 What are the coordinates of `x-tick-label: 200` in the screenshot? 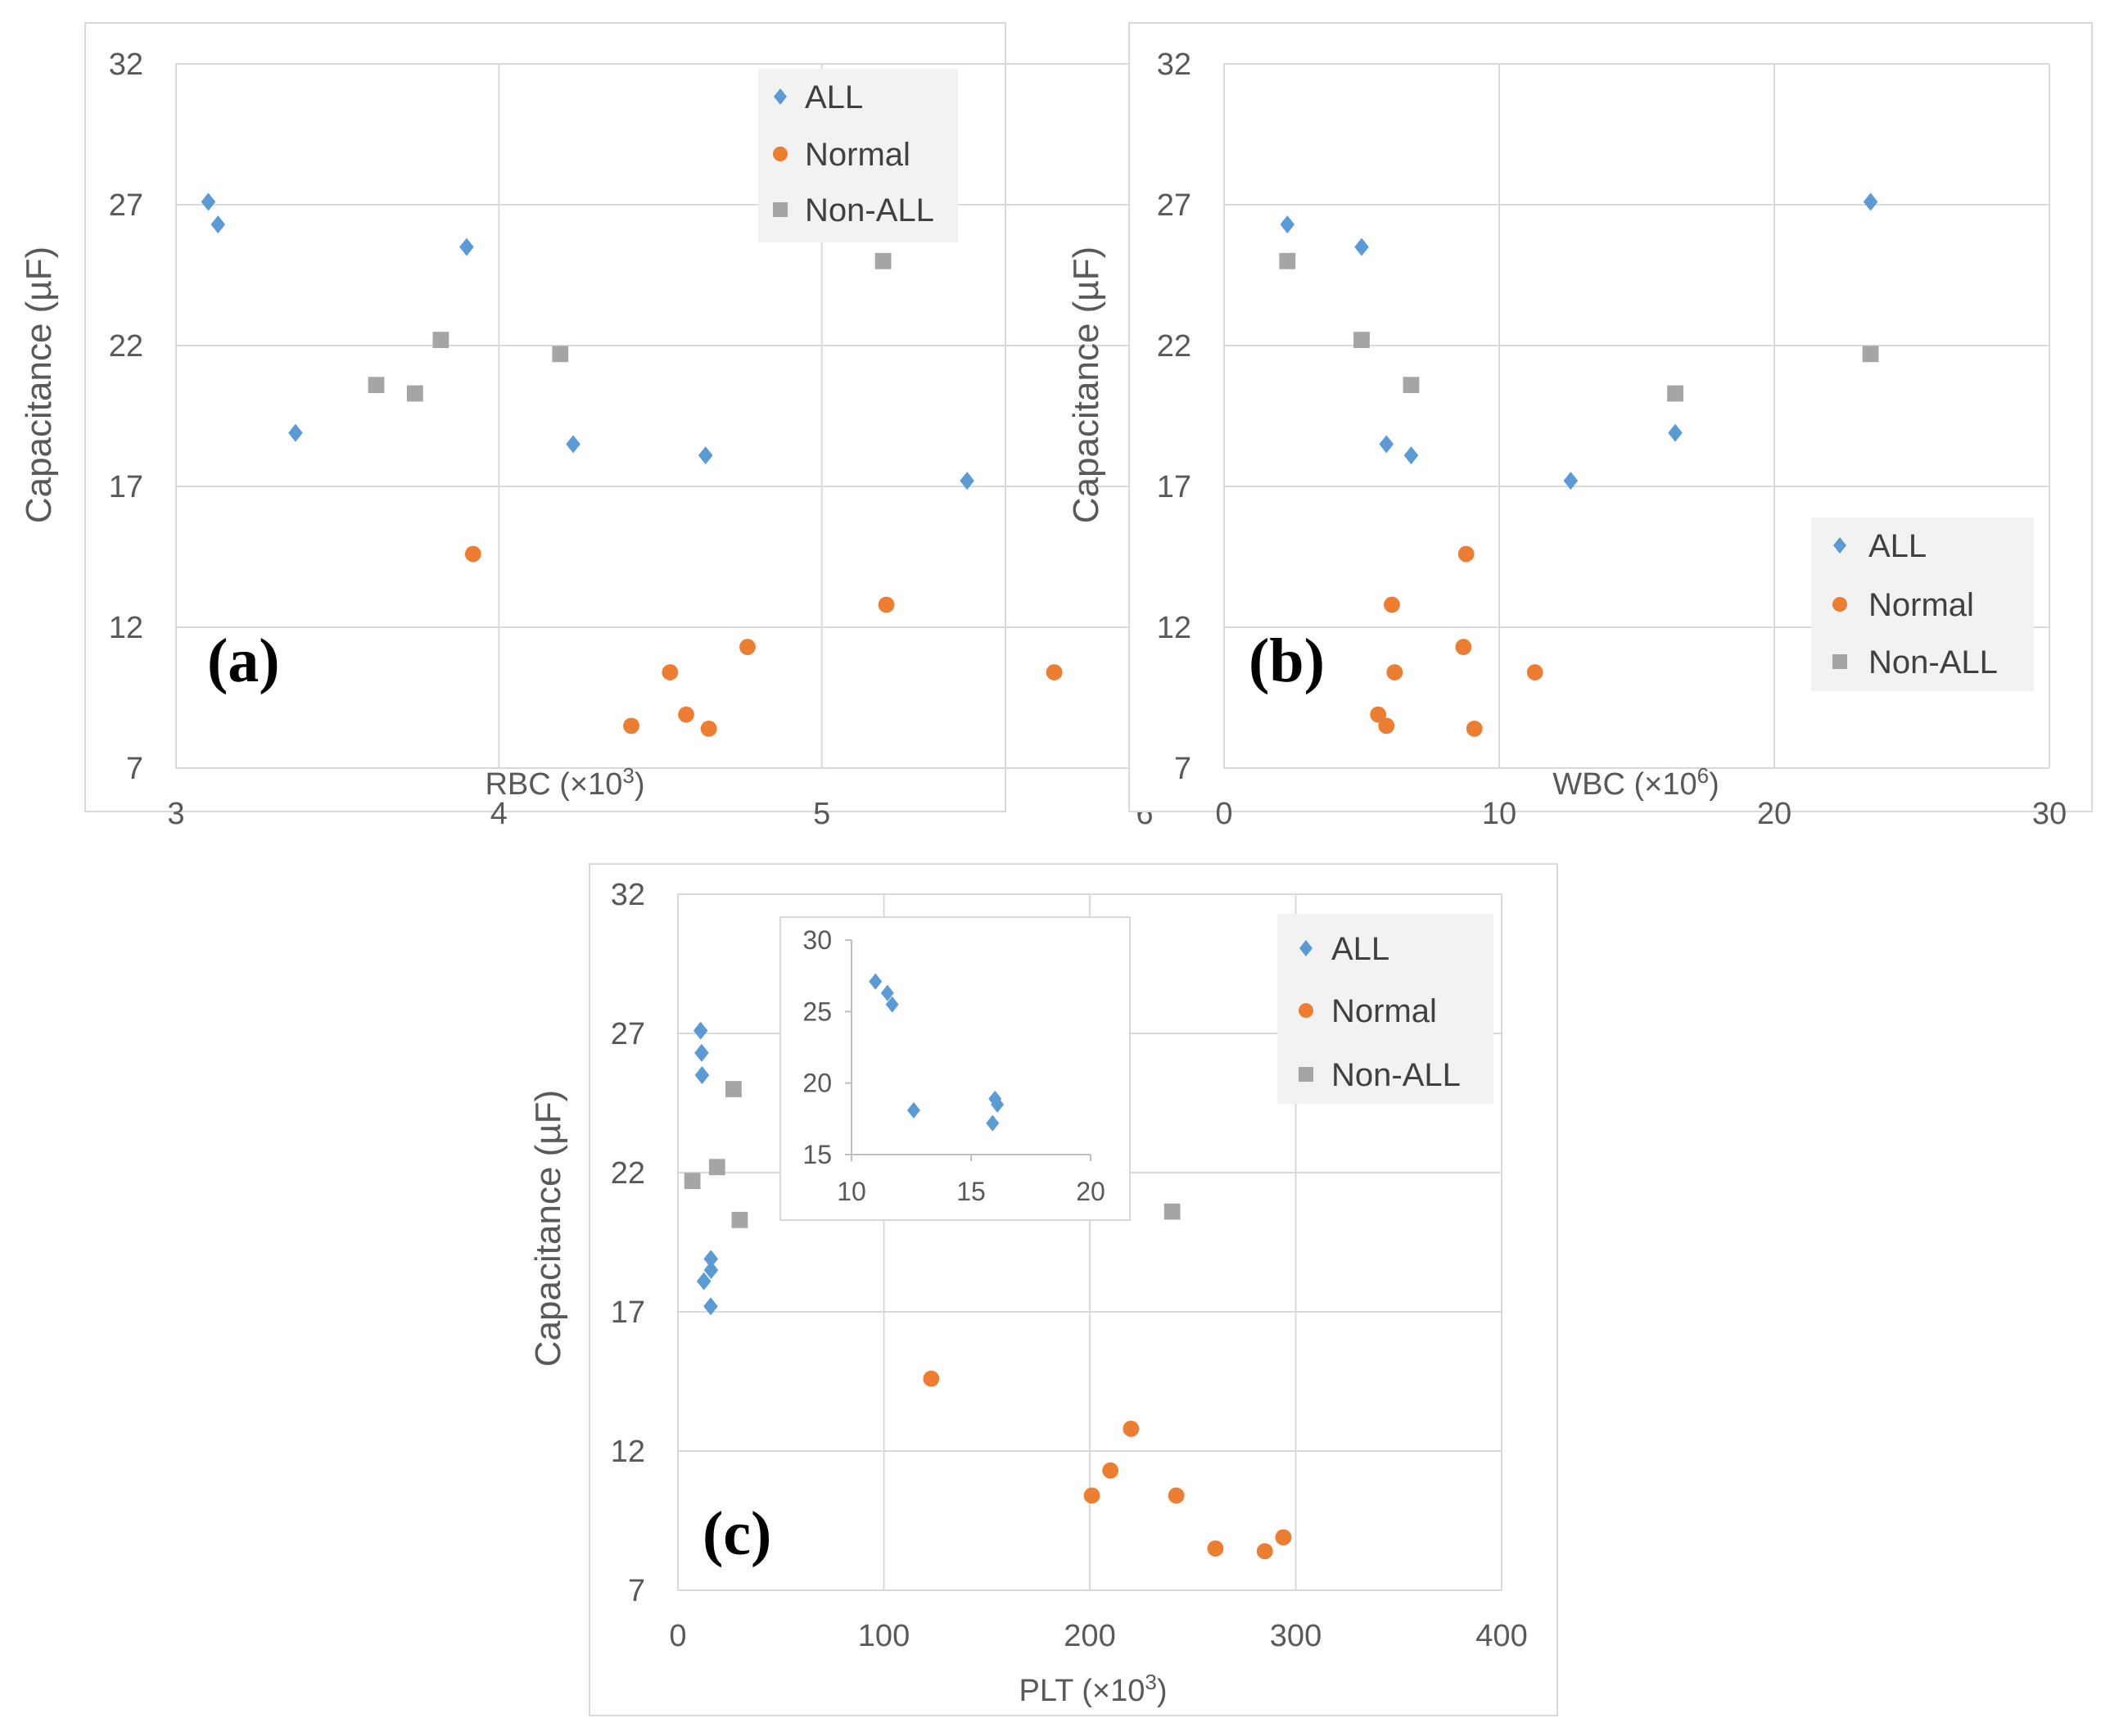 It's located at (1089, 1636).